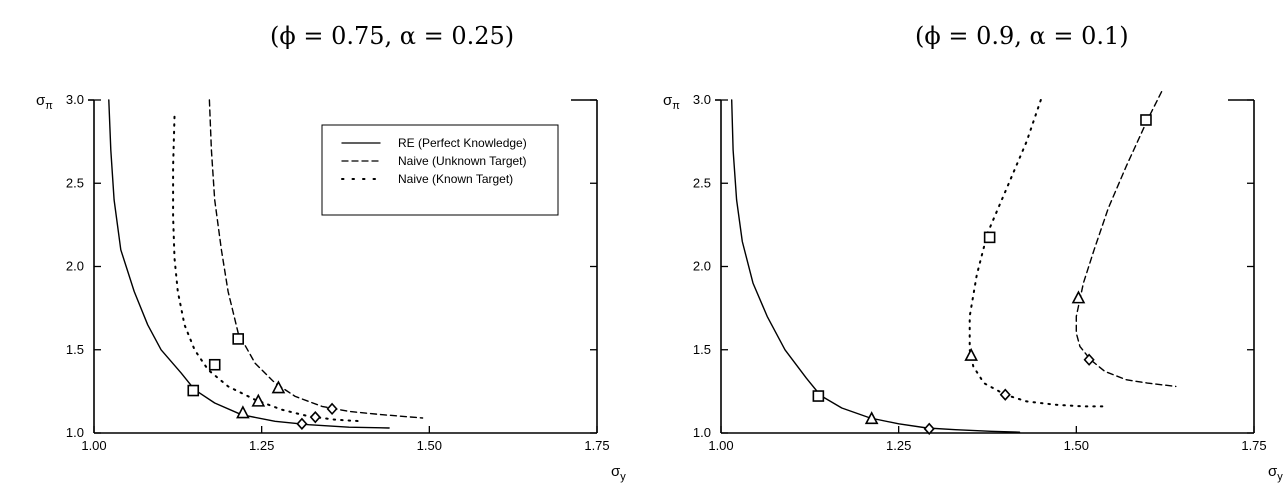  What do you see at coordinates (462, 143) in the screenshot?
I see `legend-entry: RE (Perfect Knowledge)` at bounding box center [462, 143].